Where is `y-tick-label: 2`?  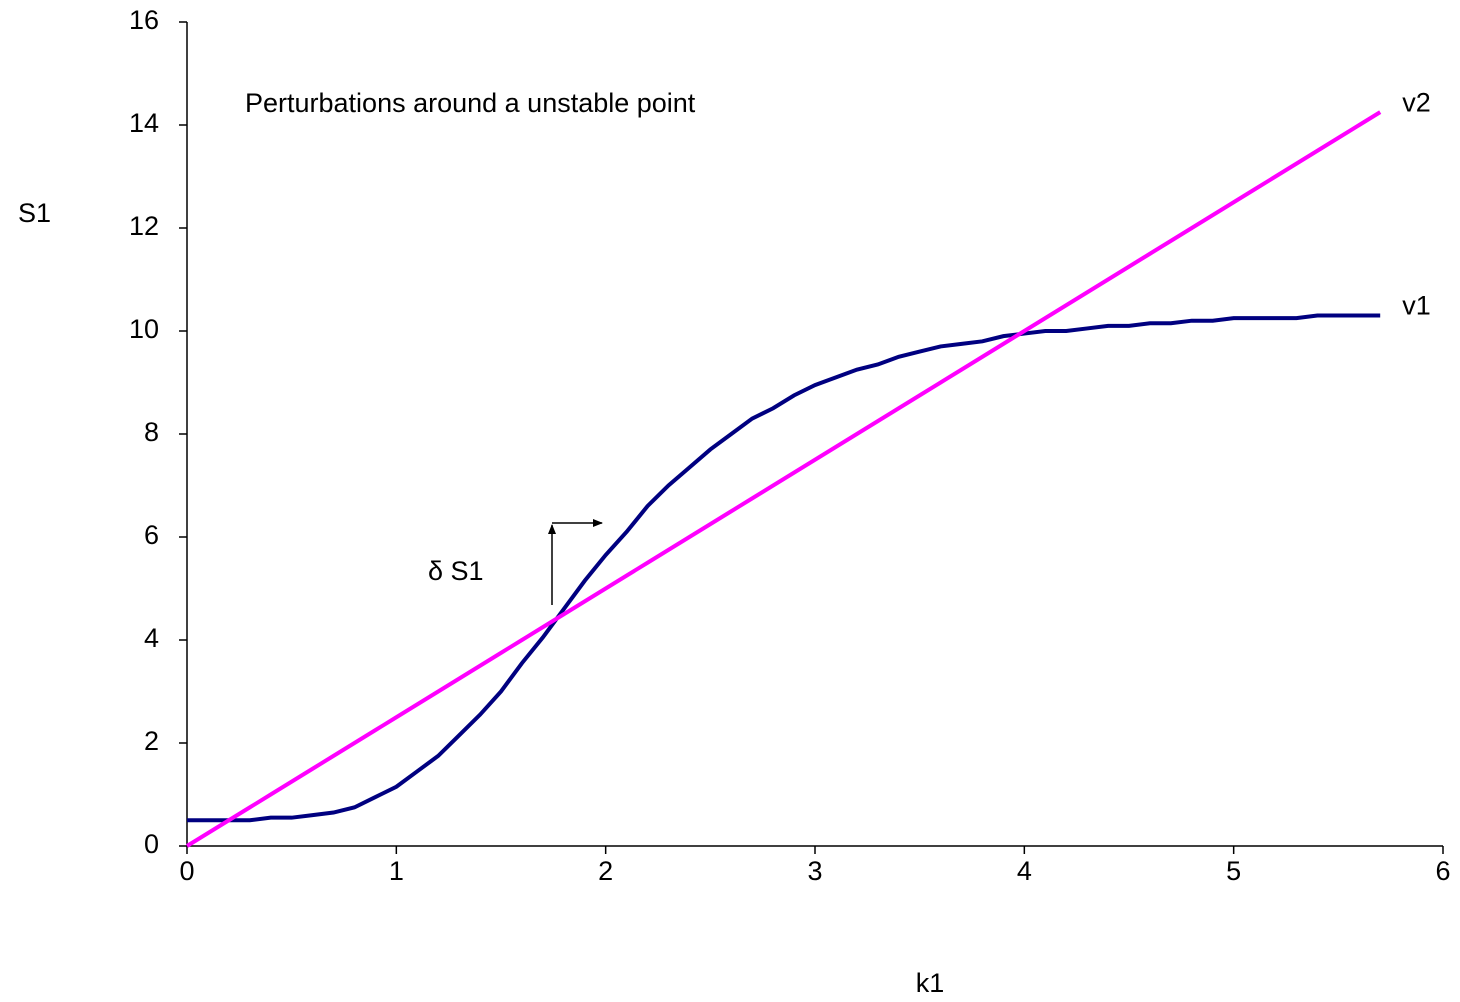
y-tick-label: 2 is located at coordinates (151, 741).